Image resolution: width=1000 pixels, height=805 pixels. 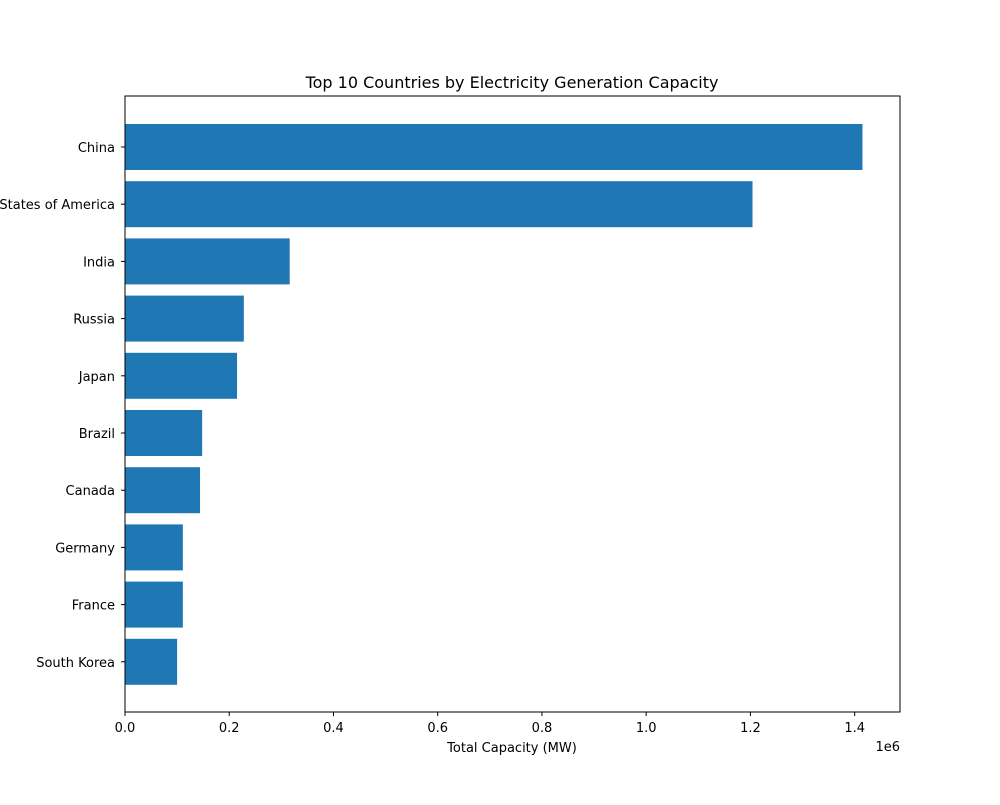 I want to click on x-tick-label: 1.4, so click(x=854, y=728).